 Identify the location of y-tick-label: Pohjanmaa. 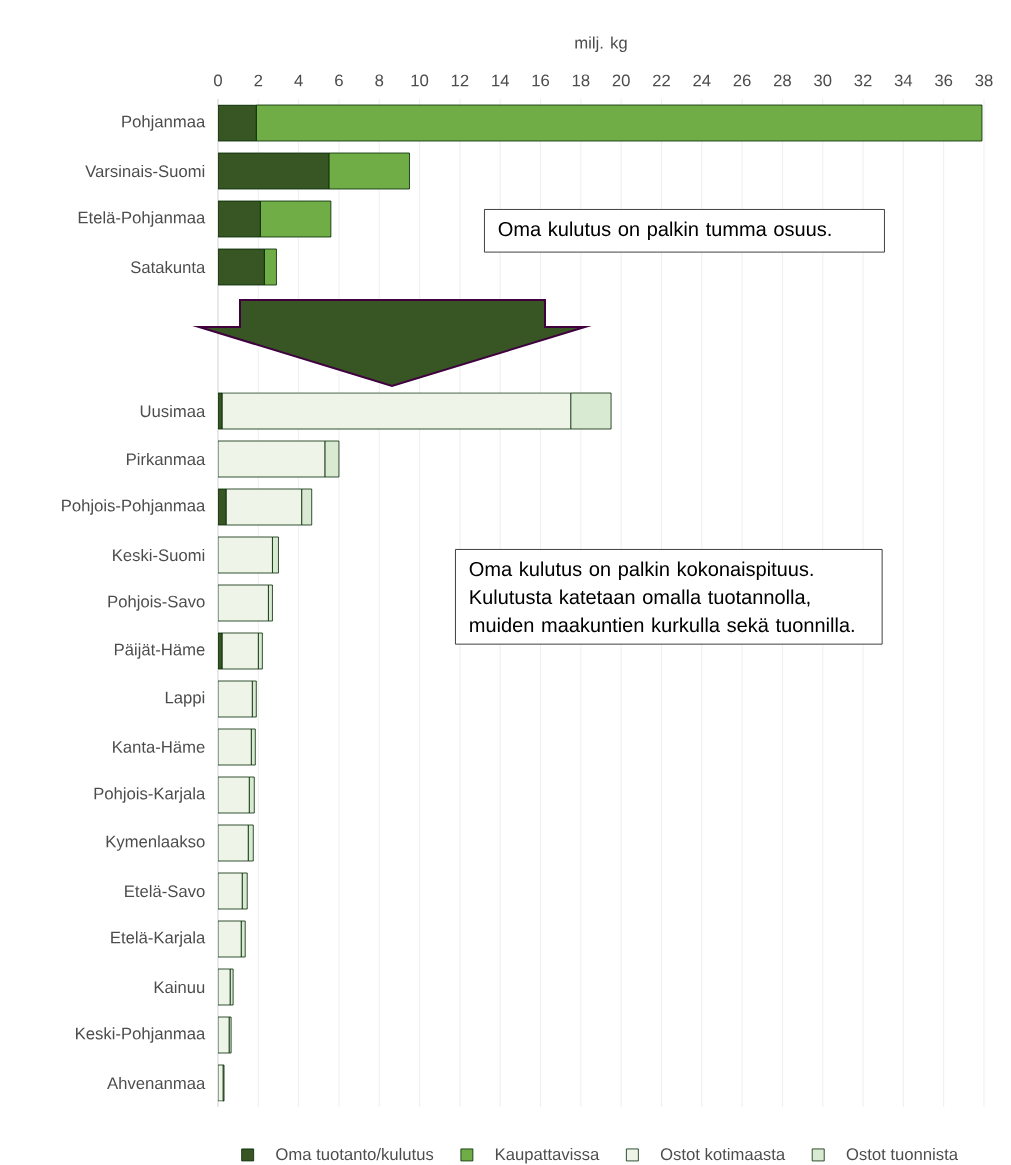
(164, 123).